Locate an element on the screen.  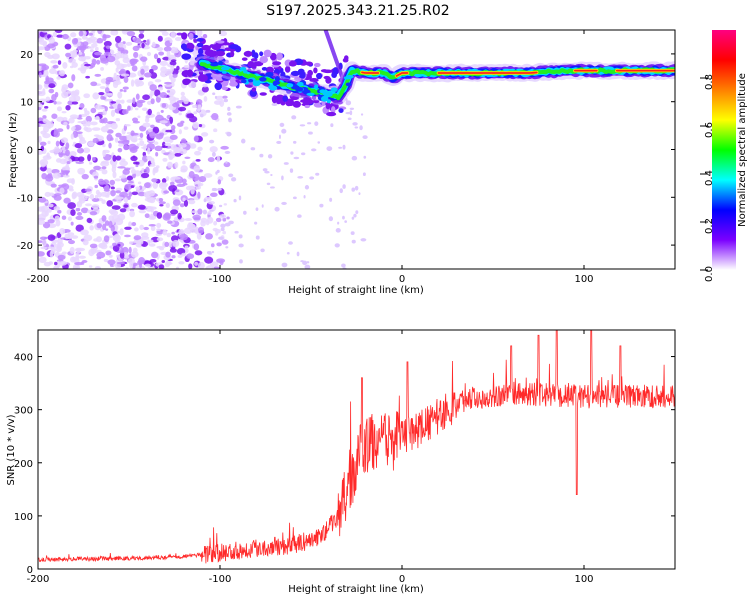
colorbar-label: Normalized spectral amplitude is located at coordinates (742, 150).